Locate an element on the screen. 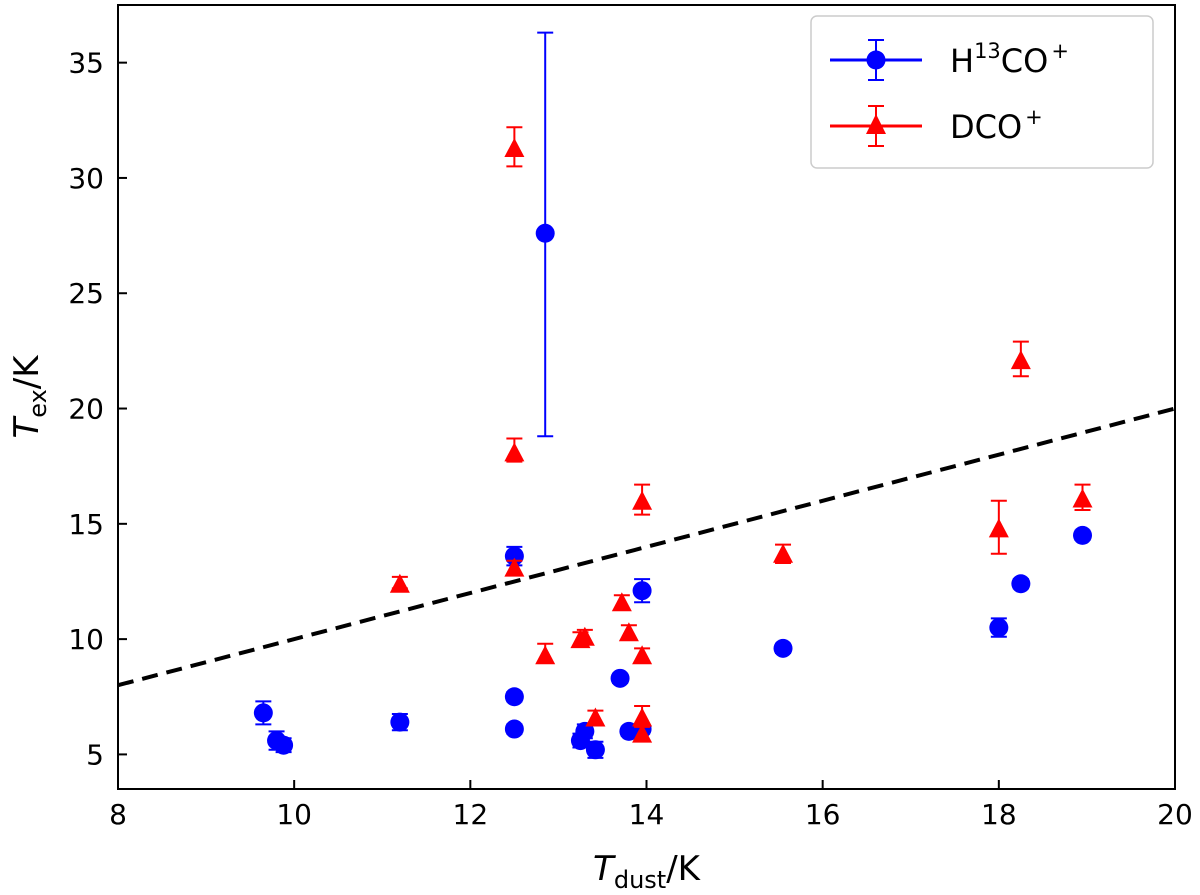  legend-h13co-marker is located at coordinates (876, 60).